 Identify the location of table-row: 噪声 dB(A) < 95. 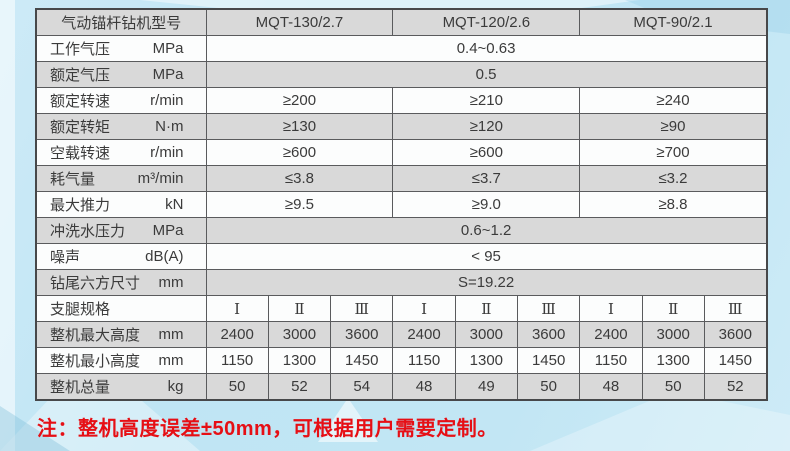
(401, 256).